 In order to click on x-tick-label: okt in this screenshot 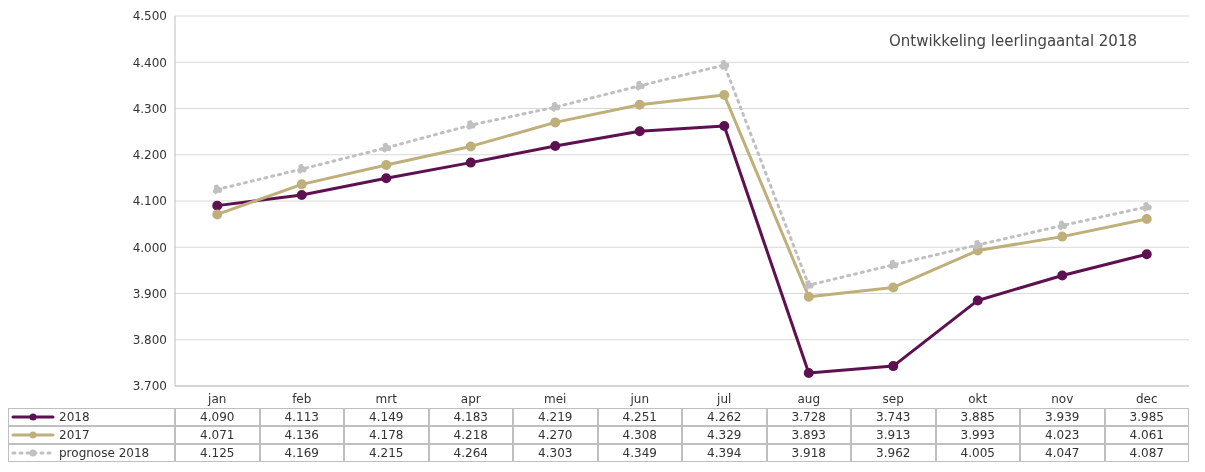, I will do `click(978, 398)`.